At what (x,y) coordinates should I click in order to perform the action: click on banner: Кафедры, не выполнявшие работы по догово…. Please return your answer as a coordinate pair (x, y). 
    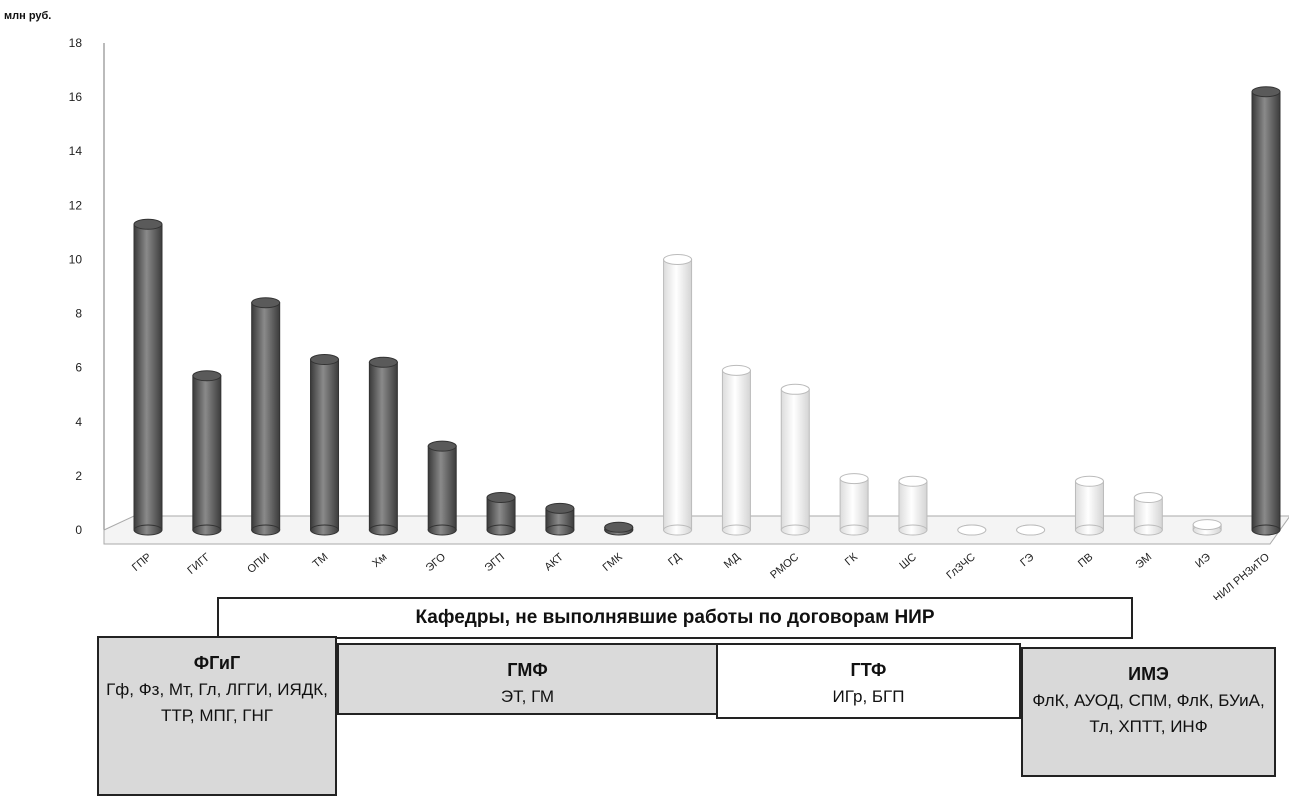
    Looking at the image, I should click on (675, 618).